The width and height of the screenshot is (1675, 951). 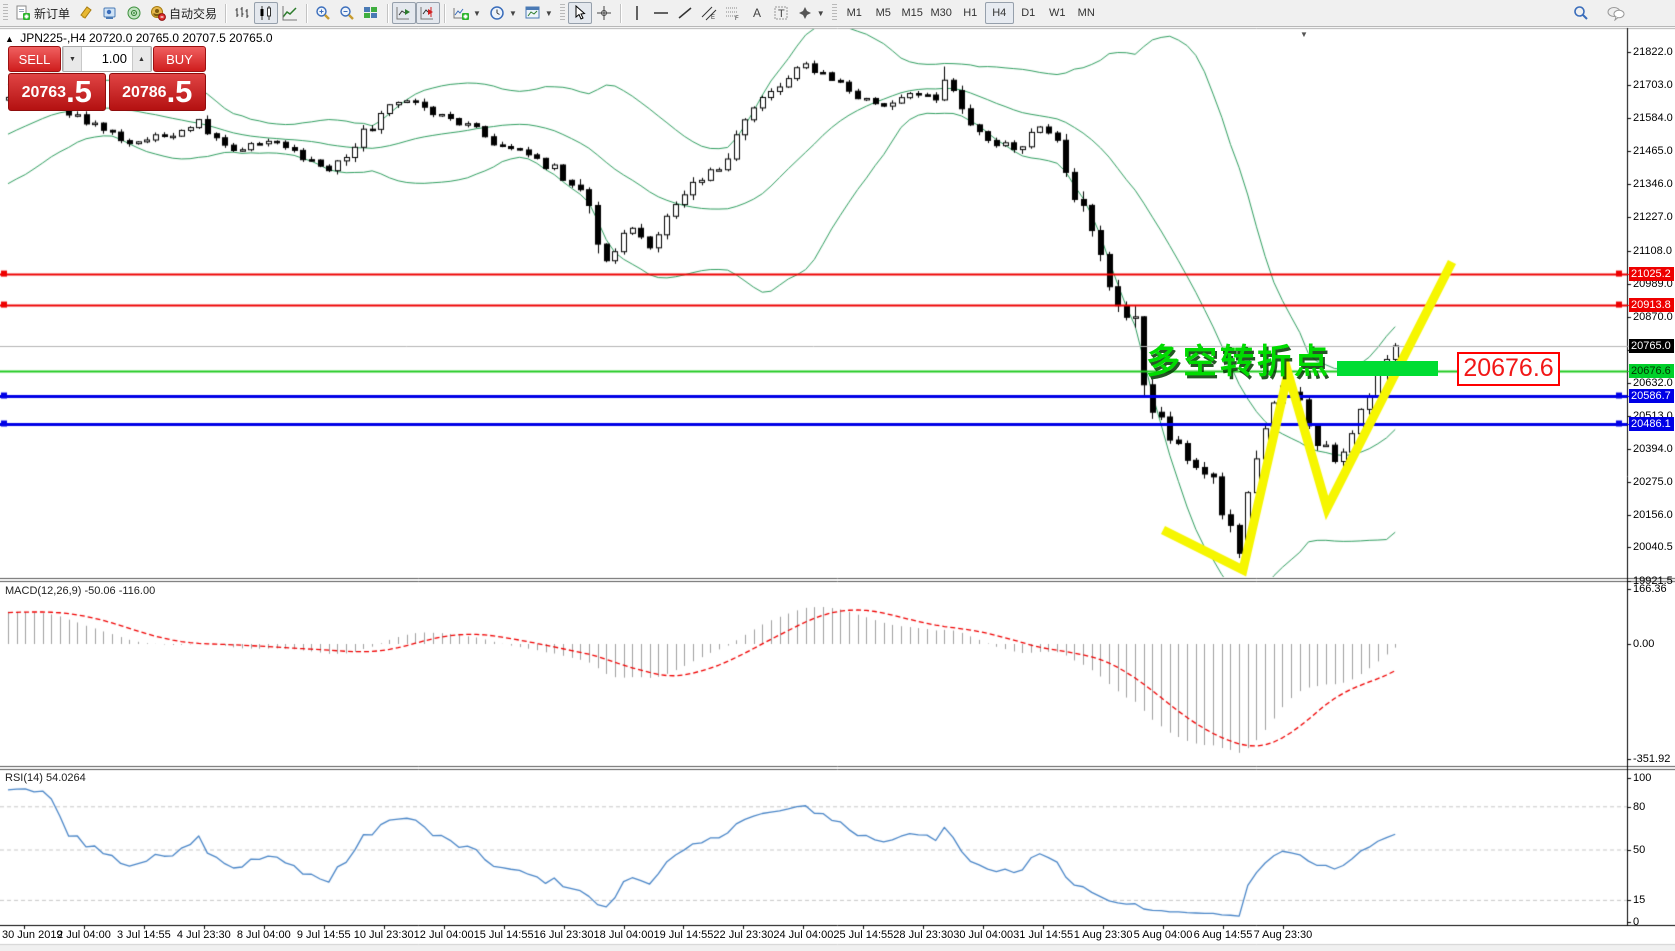 I want to click on periods-button: ▼, so click(x=503, y=13).